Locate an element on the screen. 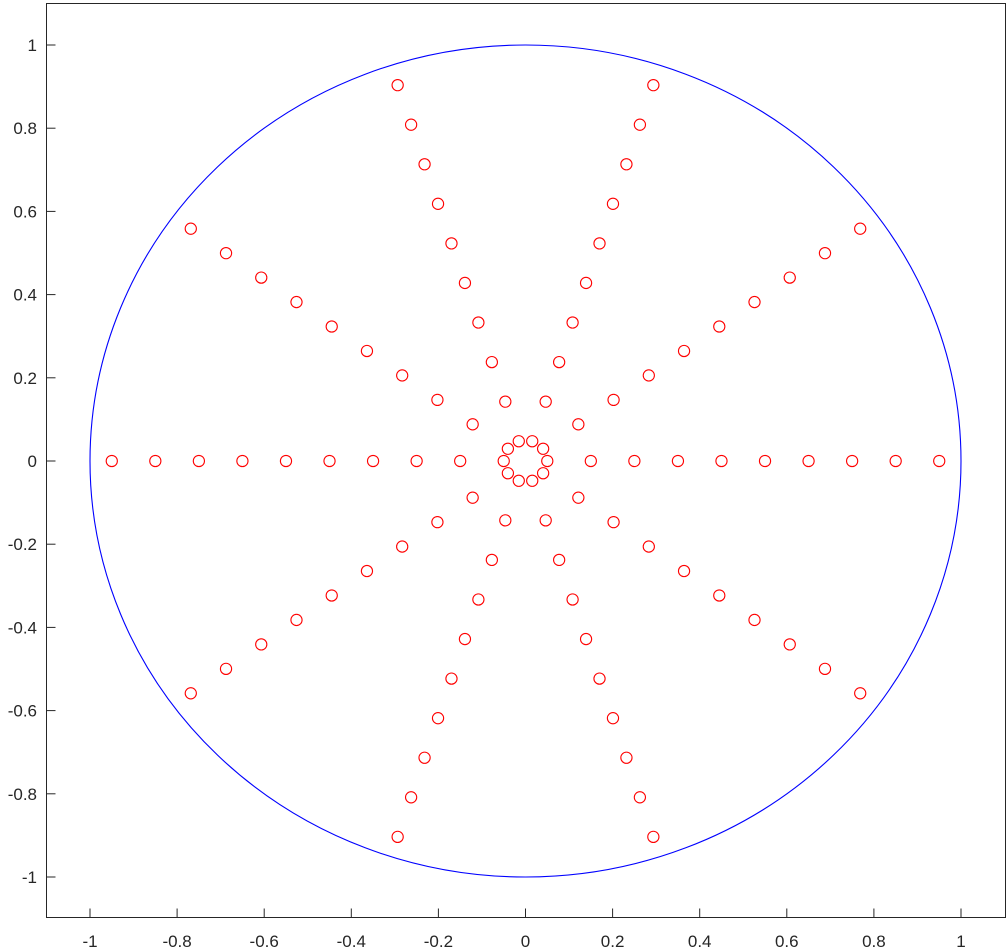 This screenshot has height=951, width=1007. y-axis-ticks: 1 0.8 0.6 0.4 0.2 0 -0.2 -0.4 -0.6 -0.8 -1 is located at coordinates (32, 461).